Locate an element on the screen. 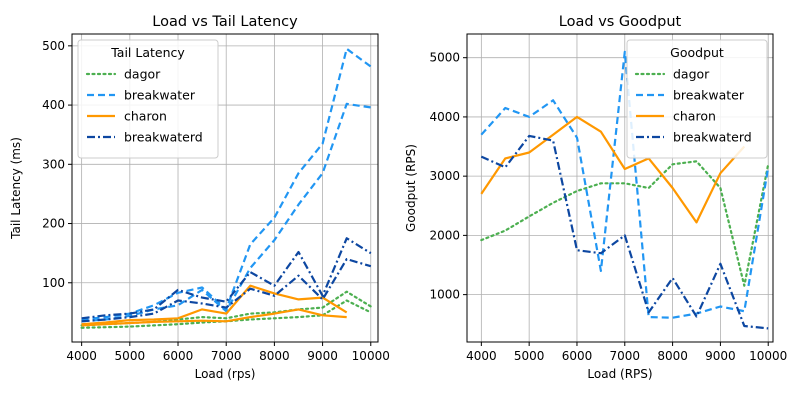 Image resolution: width=800 pixels, height=400 pixels. chart-title: Load vs Tail Latency is located at coordinates (225, 22).